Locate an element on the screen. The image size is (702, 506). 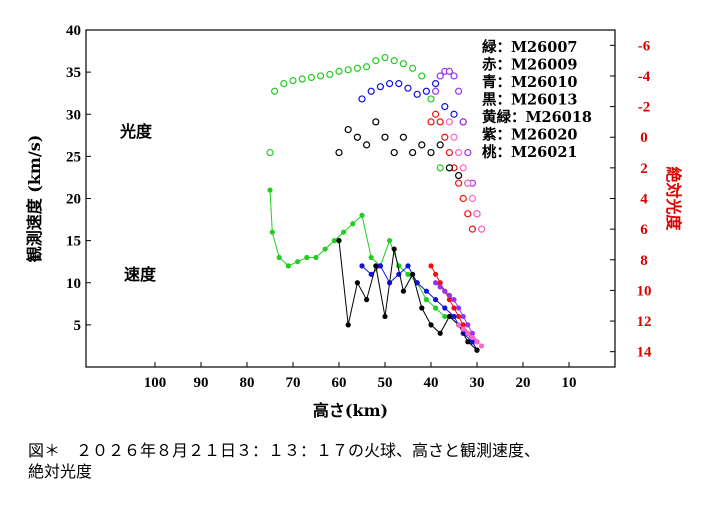
series-line-M26020 is located at coordinates (456, 312).